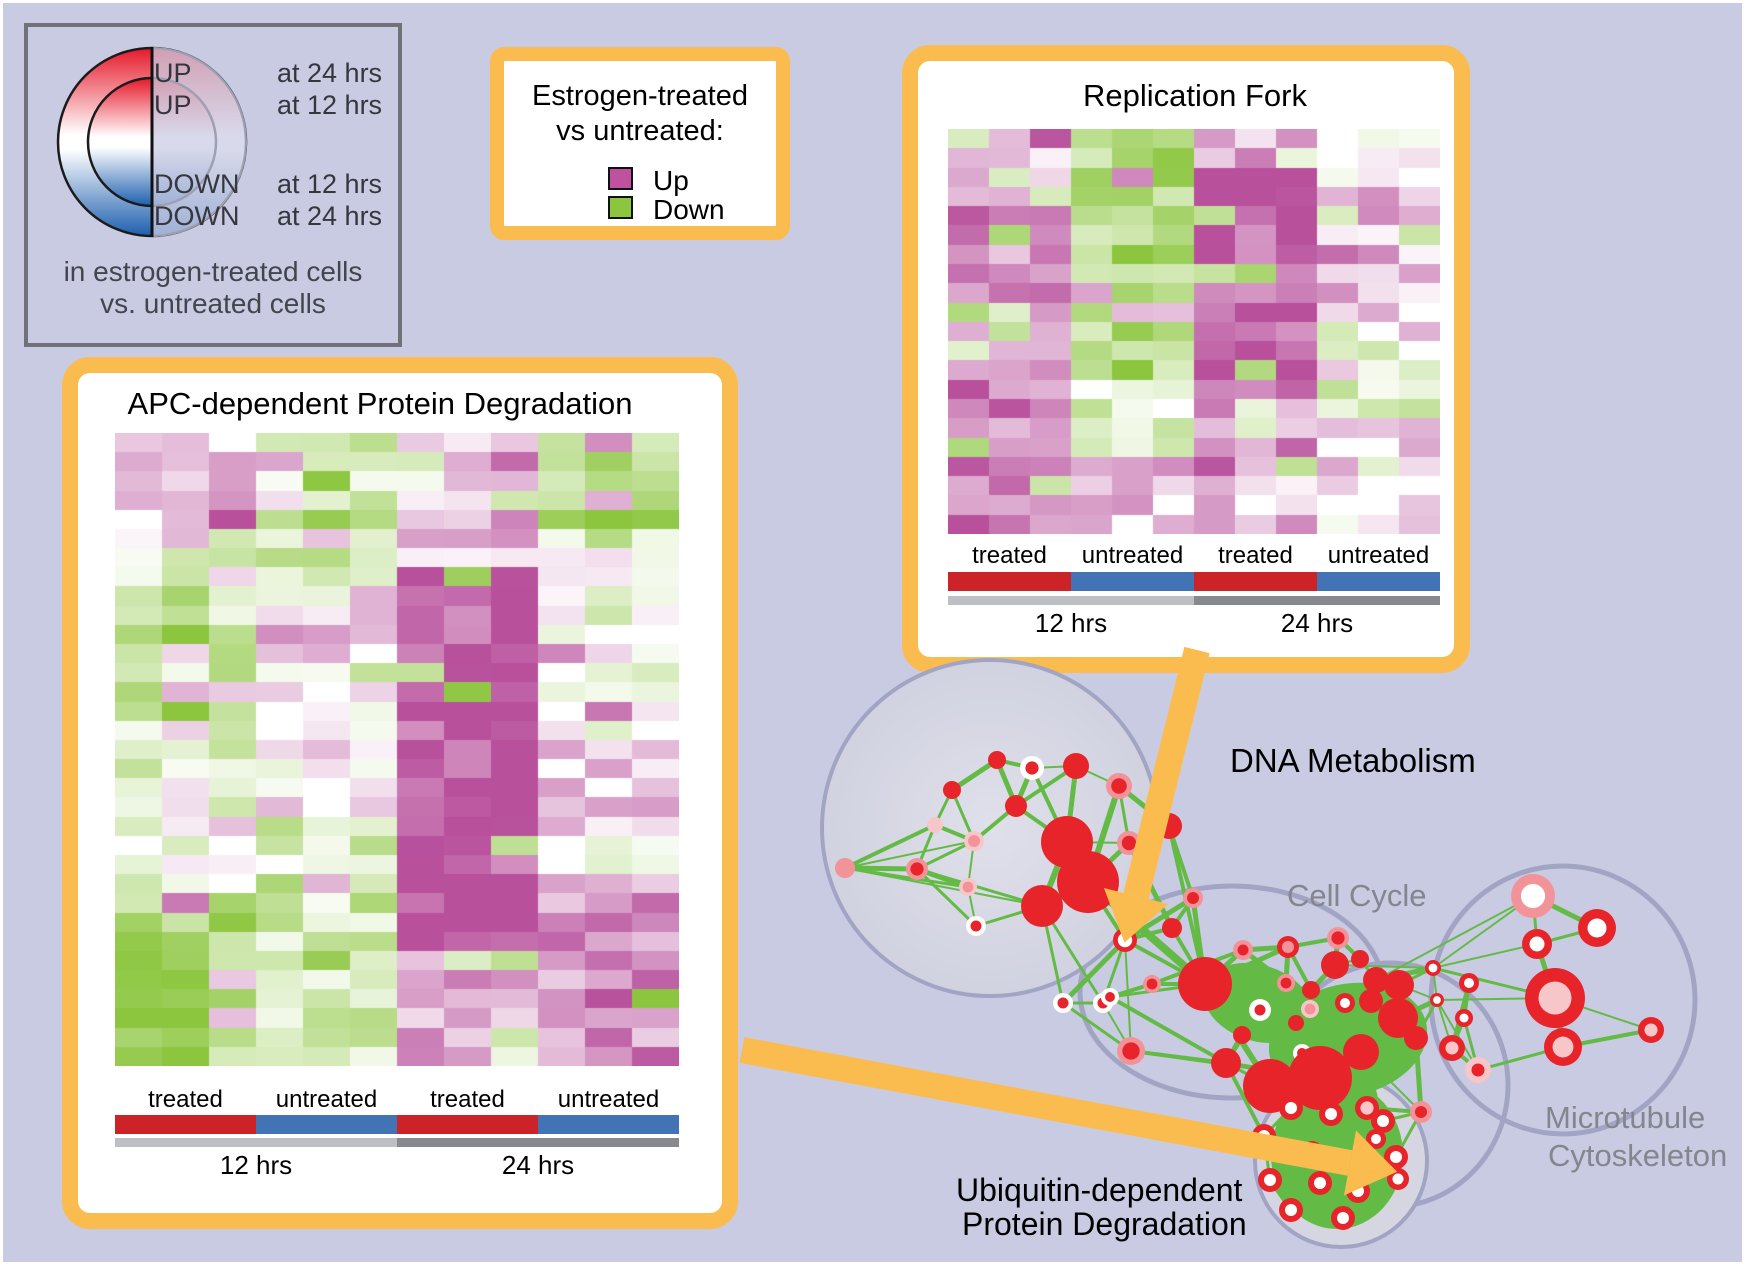  Describe the element at coordinates (538, 1165) in the screenshot. I see `apc-24hr-label: 24 hrs` at that location.